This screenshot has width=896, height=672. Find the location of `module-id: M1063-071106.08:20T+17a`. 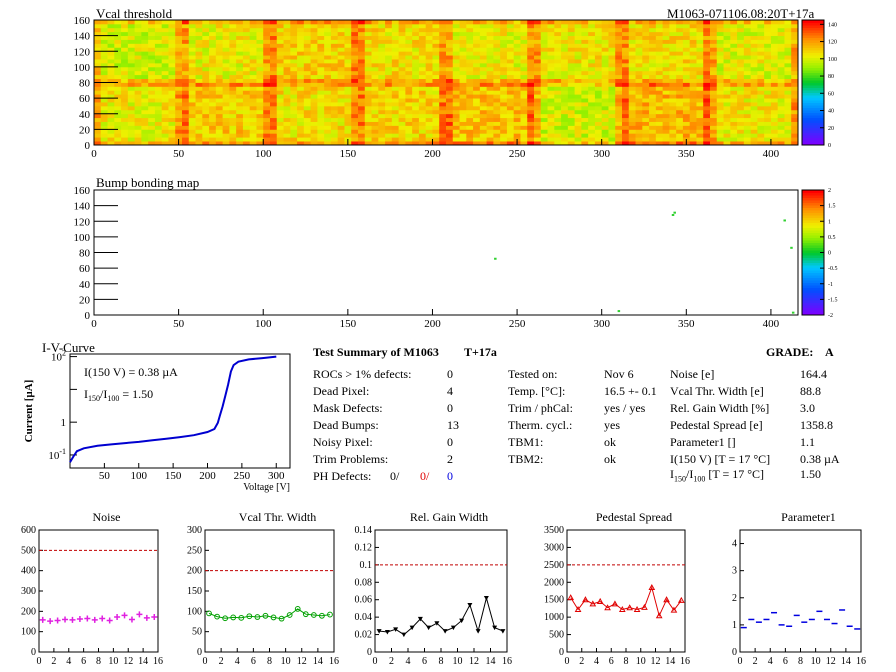

module-id: M1063-071106.08:20T+17a is located at coordinates (741, 13).